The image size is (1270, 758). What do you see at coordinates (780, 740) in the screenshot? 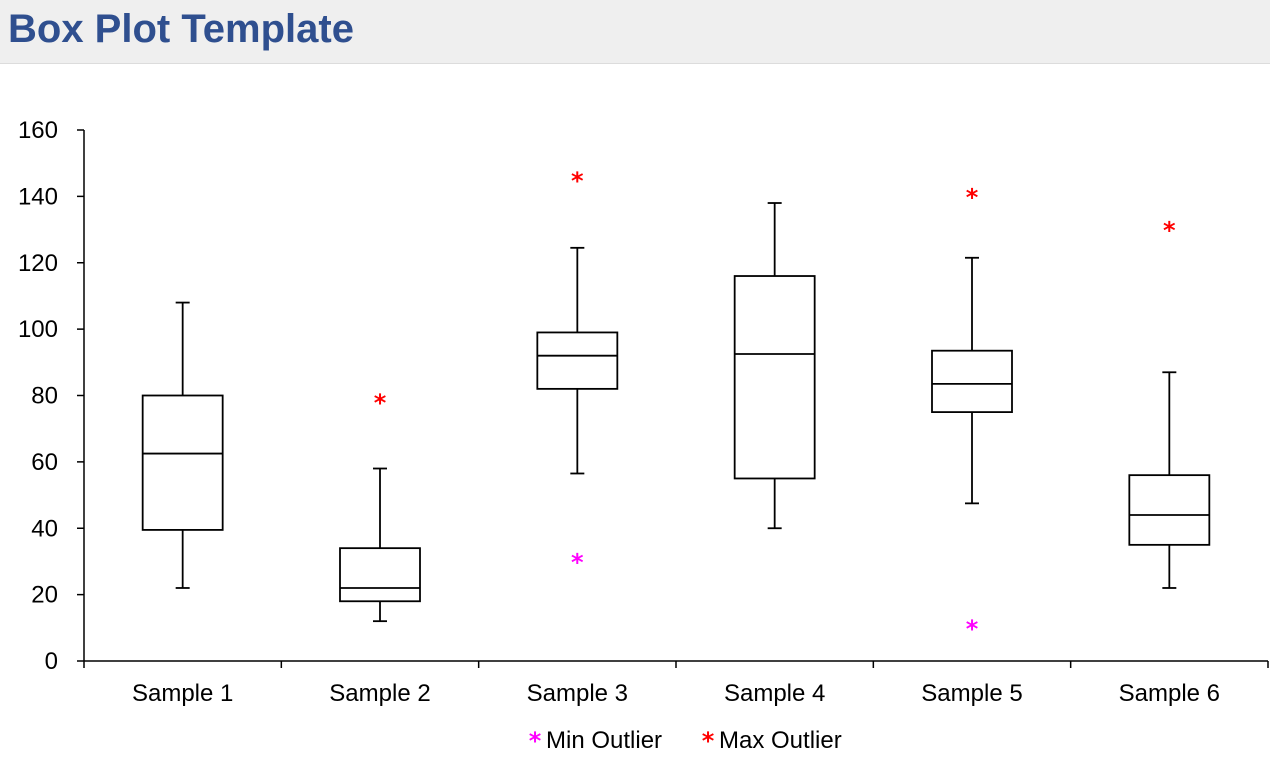
I see `legend-max-outlier-label: Max Outlier` at bounding box center [780, 740].